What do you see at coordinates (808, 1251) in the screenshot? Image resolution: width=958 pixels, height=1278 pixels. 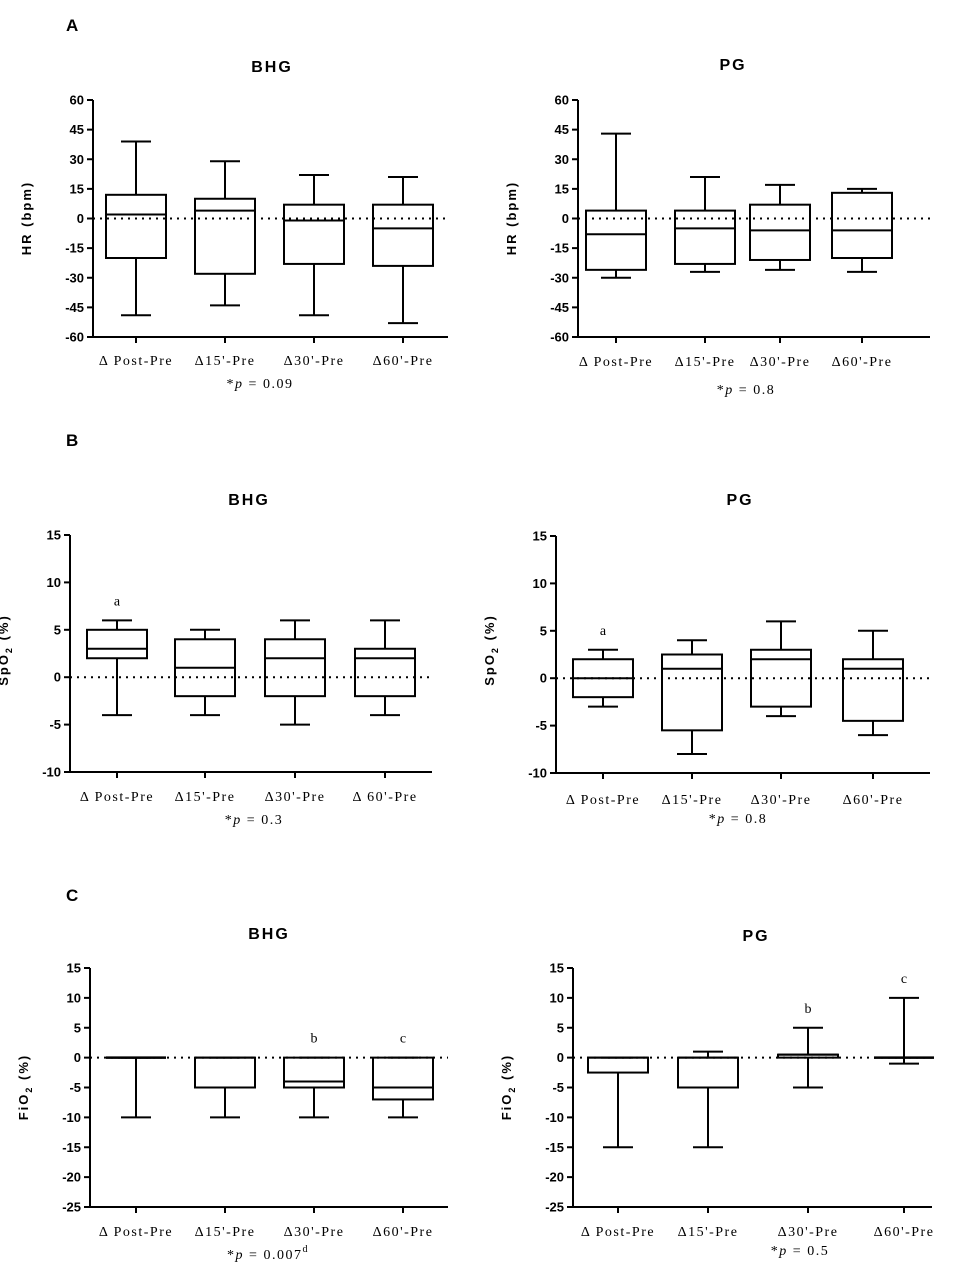 I see `p-value-number: = 0.5` at bounding box center [808, 1251].